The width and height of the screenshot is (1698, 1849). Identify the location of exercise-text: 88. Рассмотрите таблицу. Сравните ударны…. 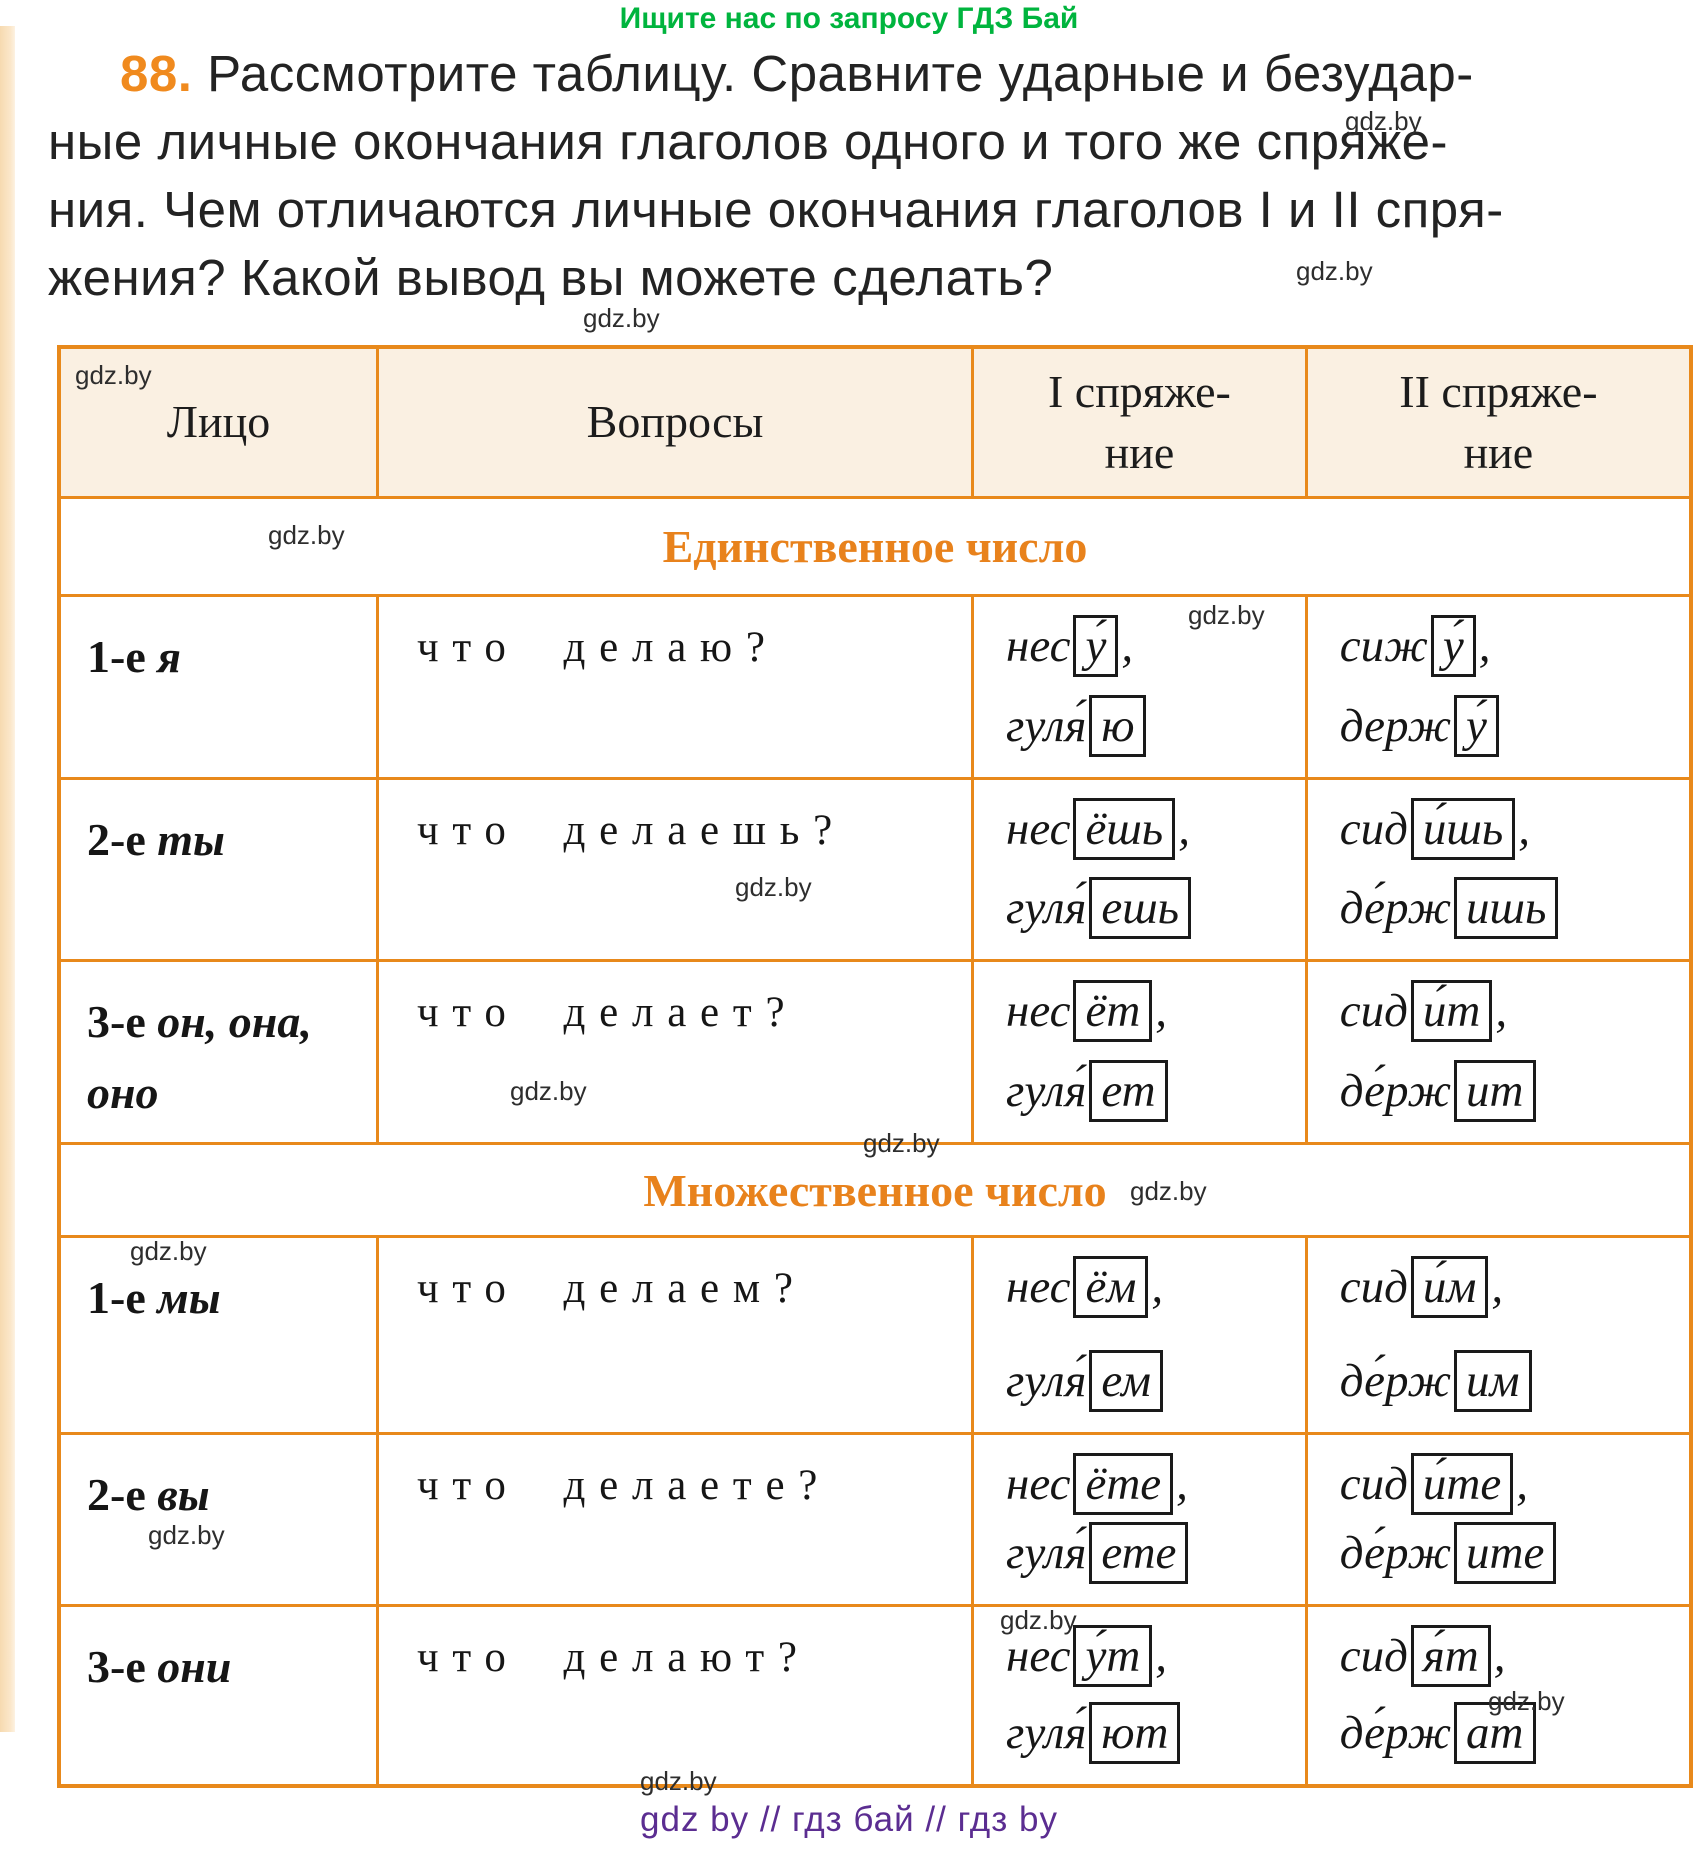
(872, 176).